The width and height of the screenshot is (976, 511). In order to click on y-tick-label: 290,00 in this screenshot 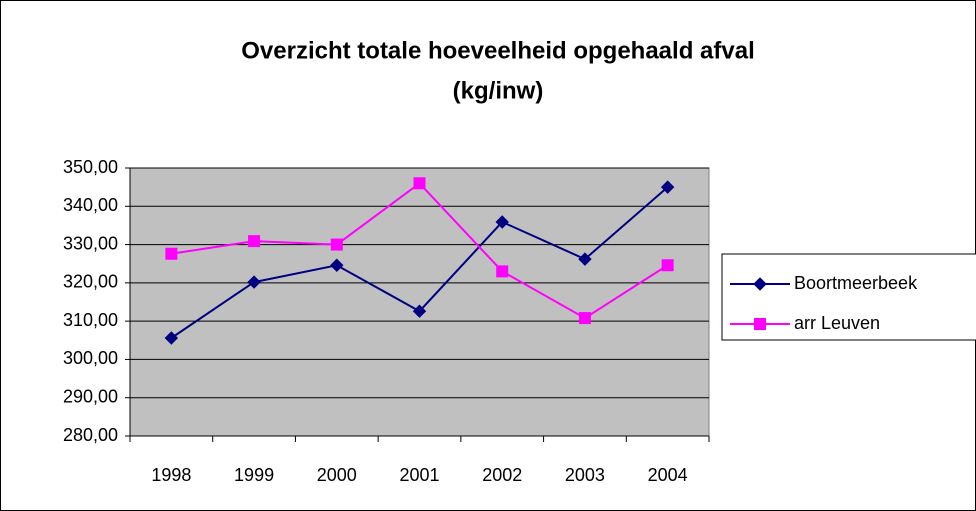, I will do `click(90, 396)`.